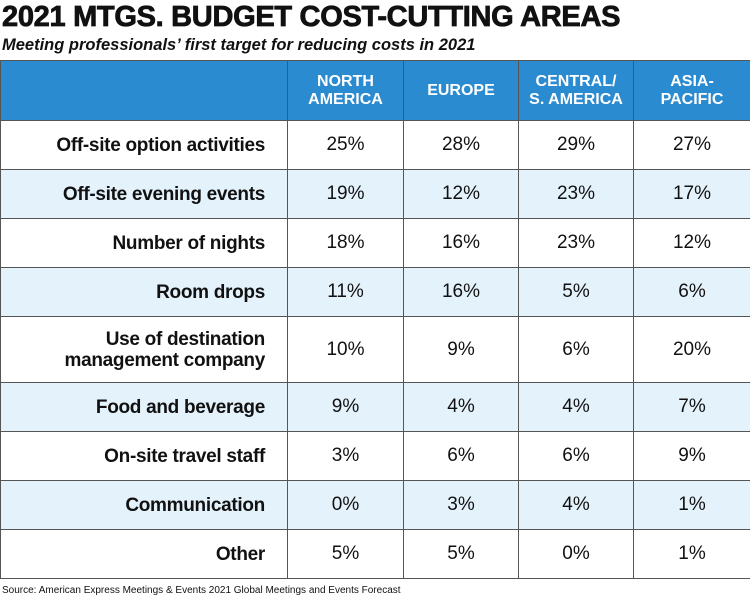 The image size is (750, 600). What do you see at coordinates (144, 194) in the screenshot?
I see `row-label: Off-site evening events` at bounding box center [144, 194].